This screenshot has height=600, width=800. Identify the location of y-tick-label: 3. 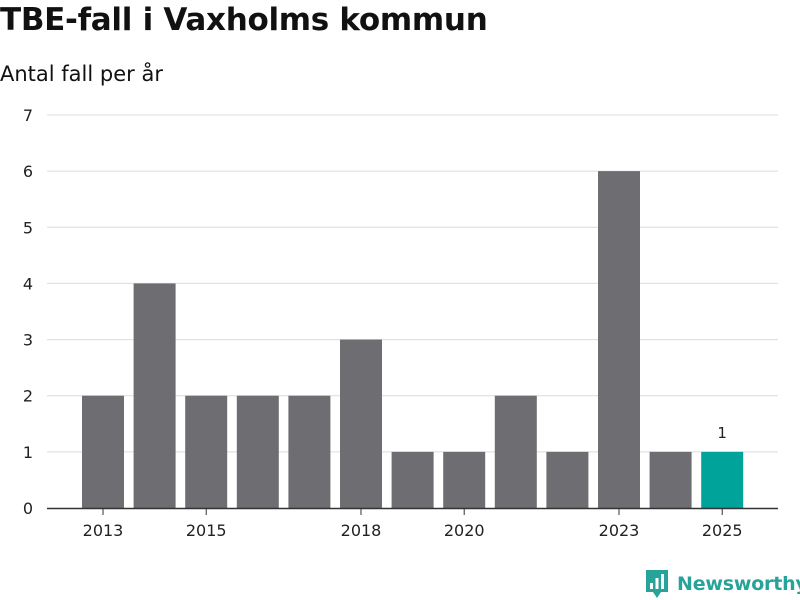
(28, 340).